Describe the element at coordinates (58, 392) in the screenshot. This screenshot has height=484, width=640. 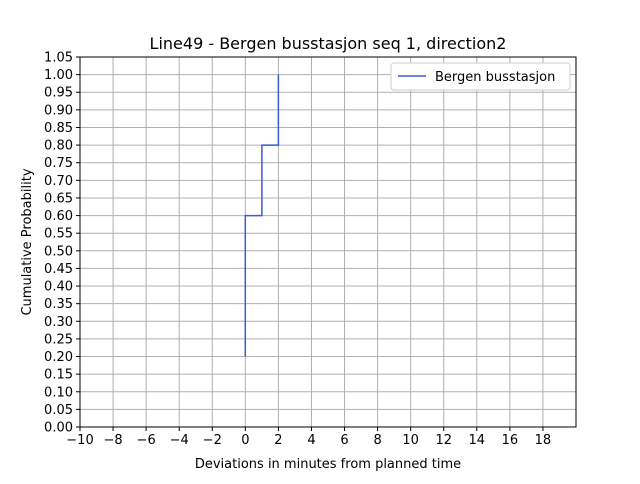
I see `y-tick-label: 0.10` at that location.